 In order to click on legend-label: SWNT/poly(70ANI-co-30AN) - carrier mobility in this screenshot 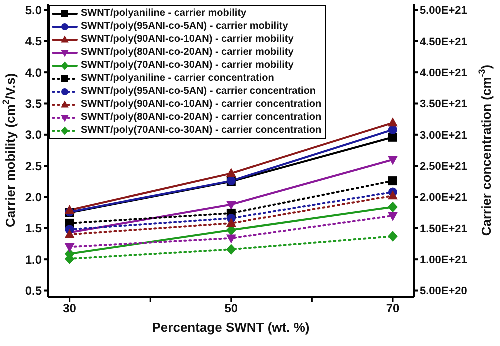, I will do `click(187, 65)`.